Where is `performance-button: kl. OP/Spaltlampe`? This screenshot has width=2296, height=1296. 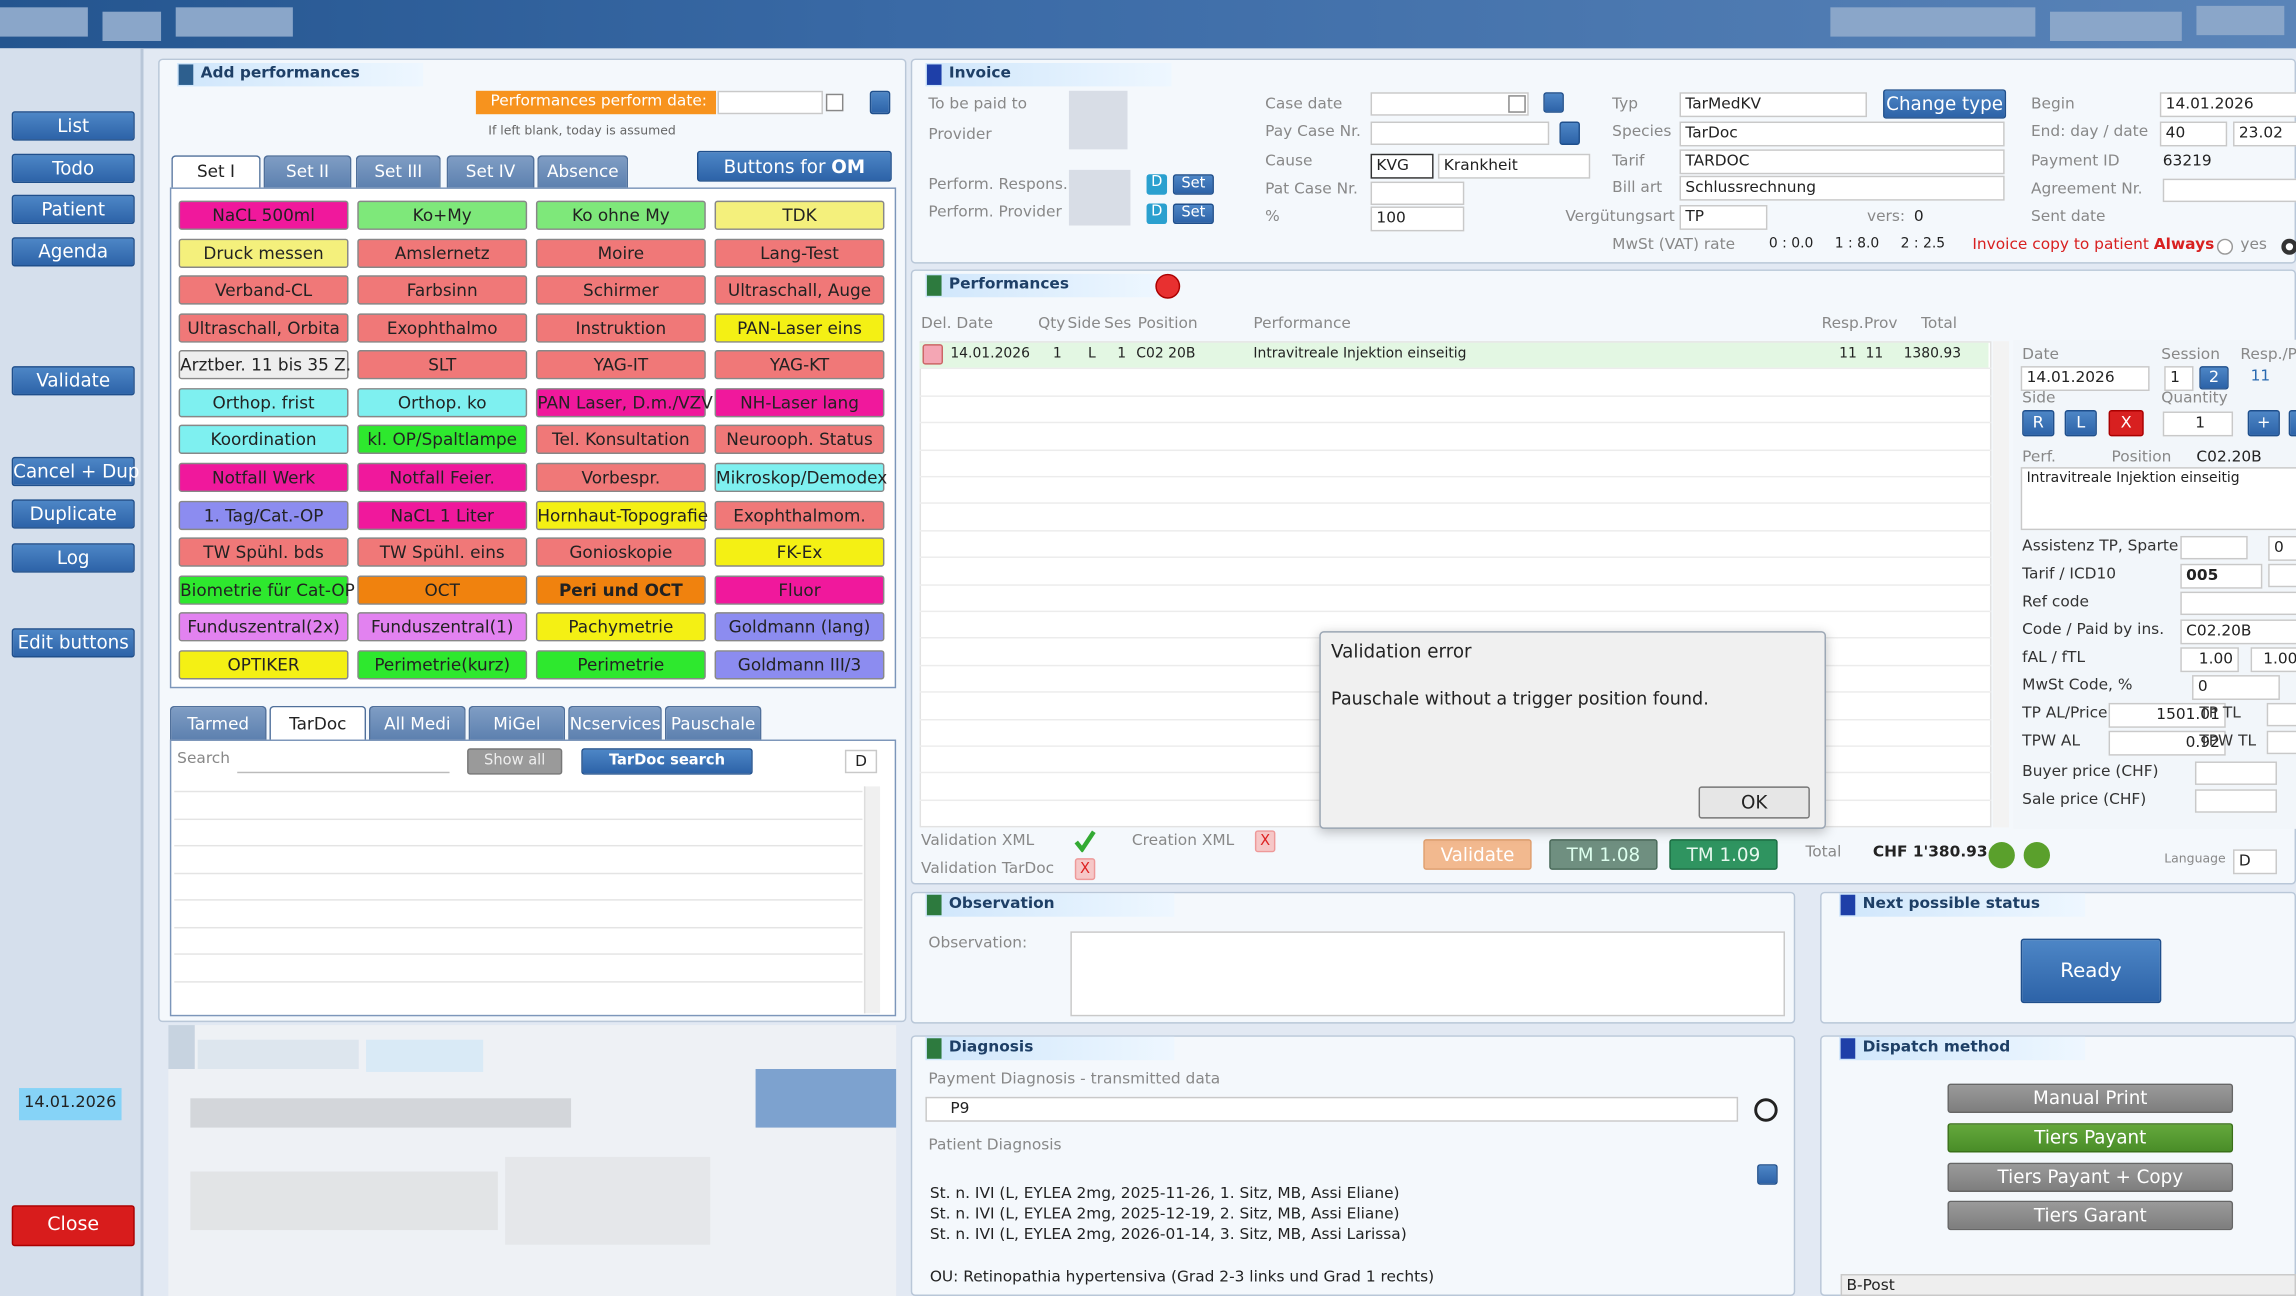 performance-button: kl. OP/Spaltlampe is located at coordinates (442, 440).